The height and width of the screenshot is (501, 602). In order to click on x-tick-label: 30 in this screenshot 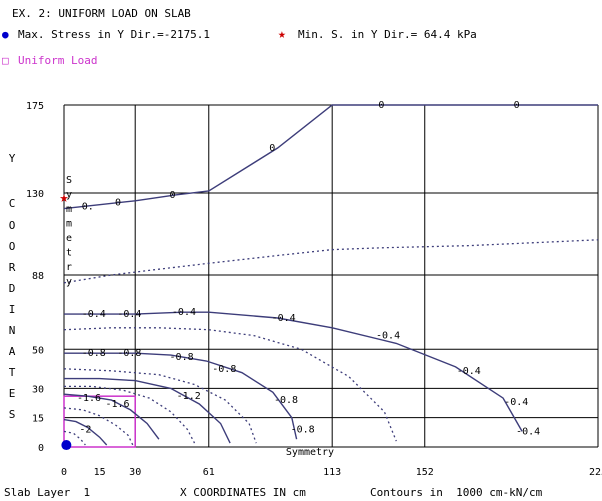, I will do `click(135, 472)`.